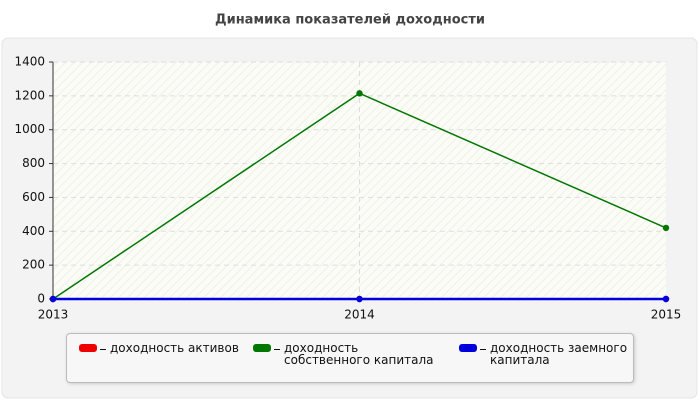 Image resolution: width=700 pixels, height=400 pixels. I want to click on y-tick-label: 0, so click(41, 299).